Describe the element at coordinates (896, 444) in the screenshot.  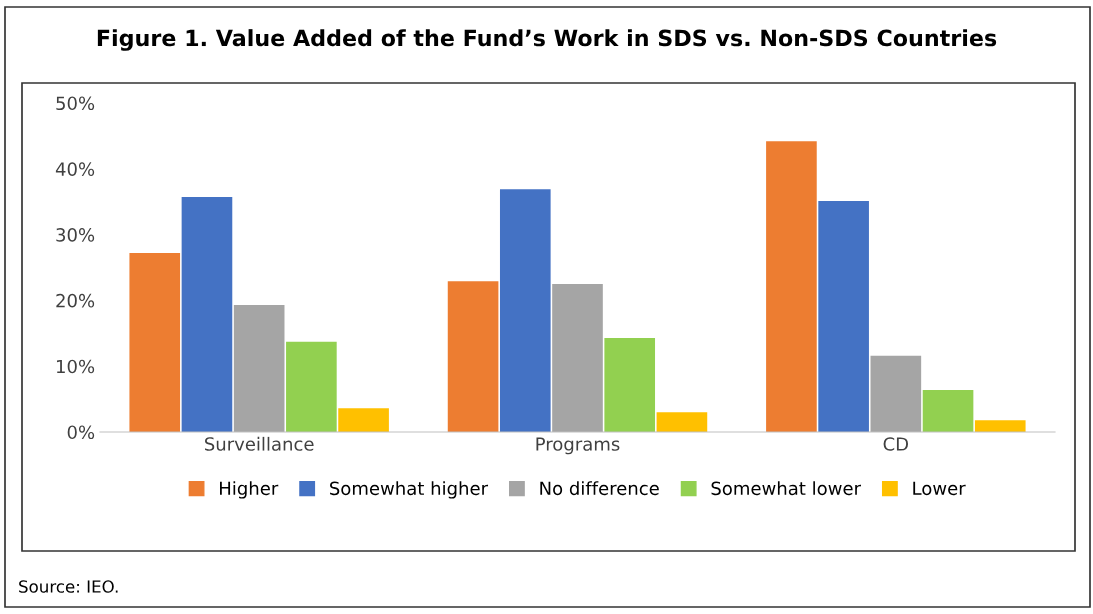
I see `x-tick-label: CD` at that location.